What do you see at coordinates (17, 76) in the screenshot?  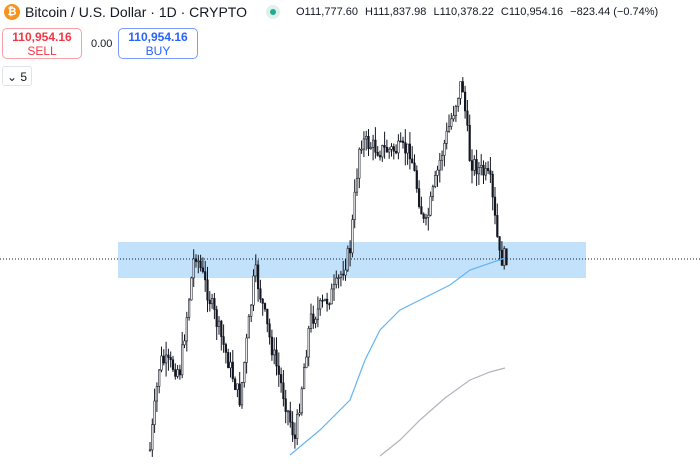 I see `indicators-toggle: ⌄ 5` at bounding box center [17, 76].